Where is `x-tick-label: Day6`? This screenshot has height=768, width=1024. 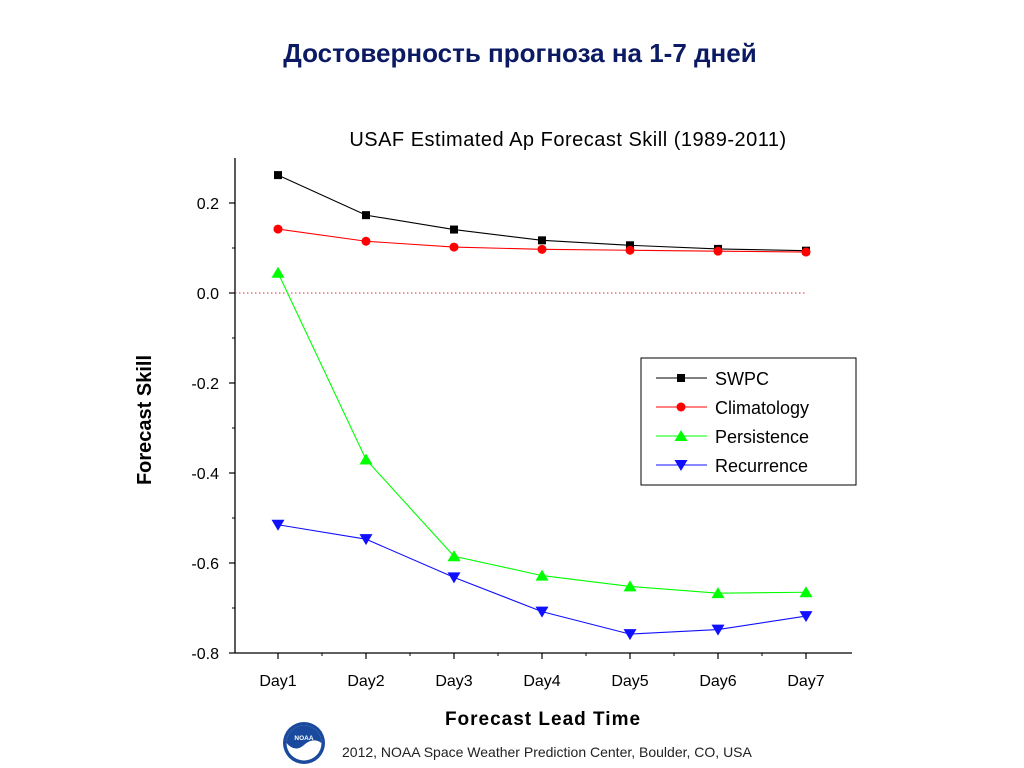 x-tick-label: Day6 is located at coordinates (717, 681).